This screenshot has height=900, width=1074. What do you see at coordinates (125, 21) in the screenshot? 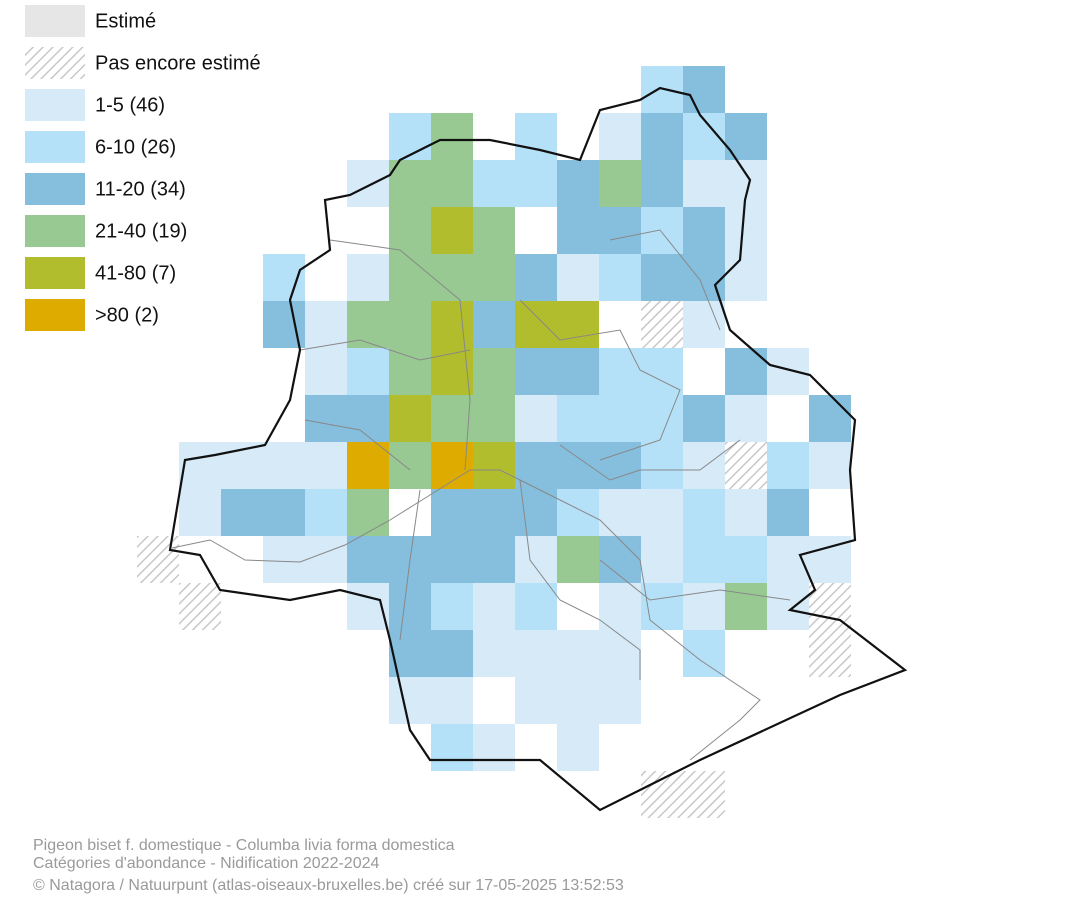
I see `legend-label: Estimé` at bounding box center [125, 21].